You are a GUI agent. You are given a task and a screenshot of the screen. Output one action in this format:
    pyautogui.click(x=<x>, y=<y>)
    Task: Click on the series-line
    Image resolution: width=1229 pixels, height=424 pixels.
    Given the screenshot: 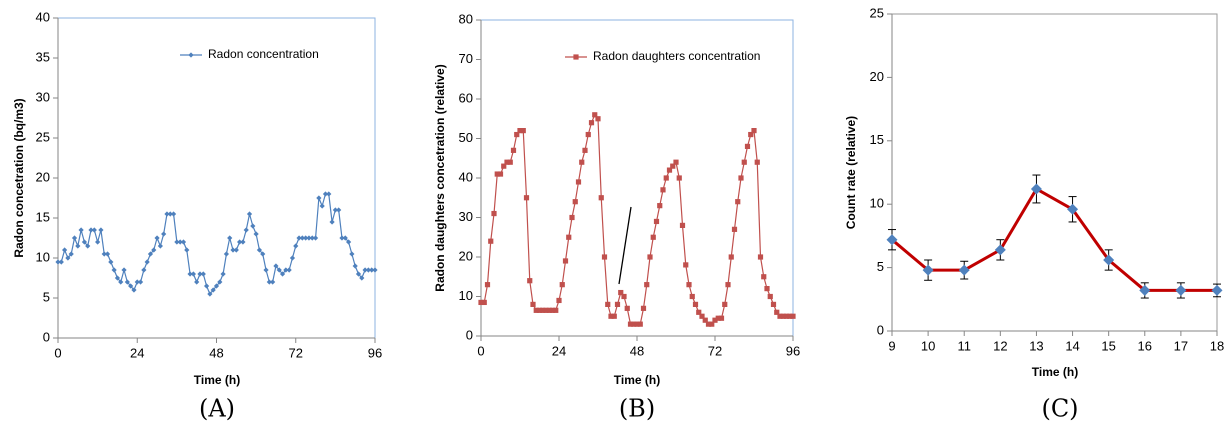 What is the action you would take?
    pyautogui.click(x=216, y=244)
    